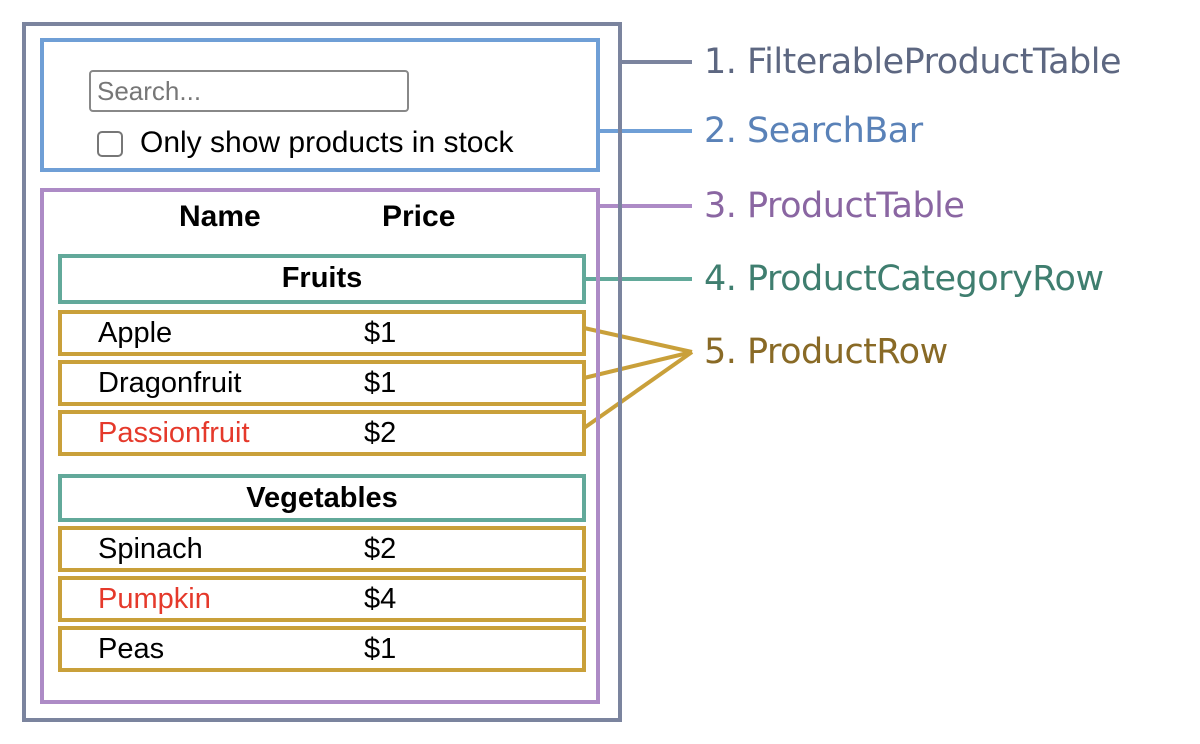 The height and width of the screenshot is (744, 1200). Describe the element at coordinates (380, 599) in the screenshot. I see `product-price: $4` at that location.